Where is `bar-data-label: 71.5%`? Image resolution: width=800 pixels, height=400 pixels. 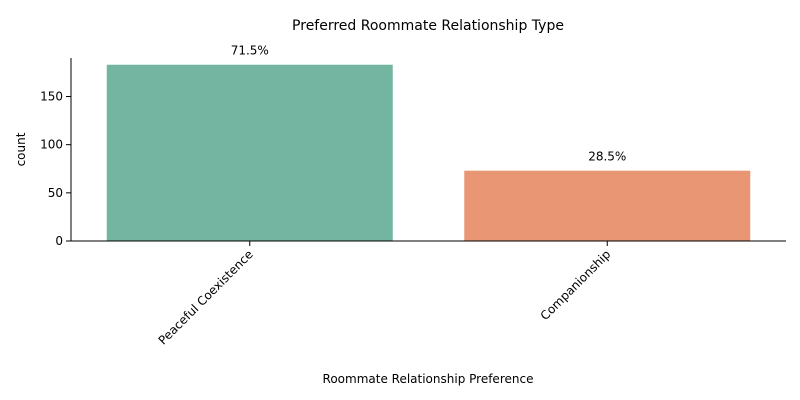
bar-data-label: 71.5% is located at coordinates (250, 51).